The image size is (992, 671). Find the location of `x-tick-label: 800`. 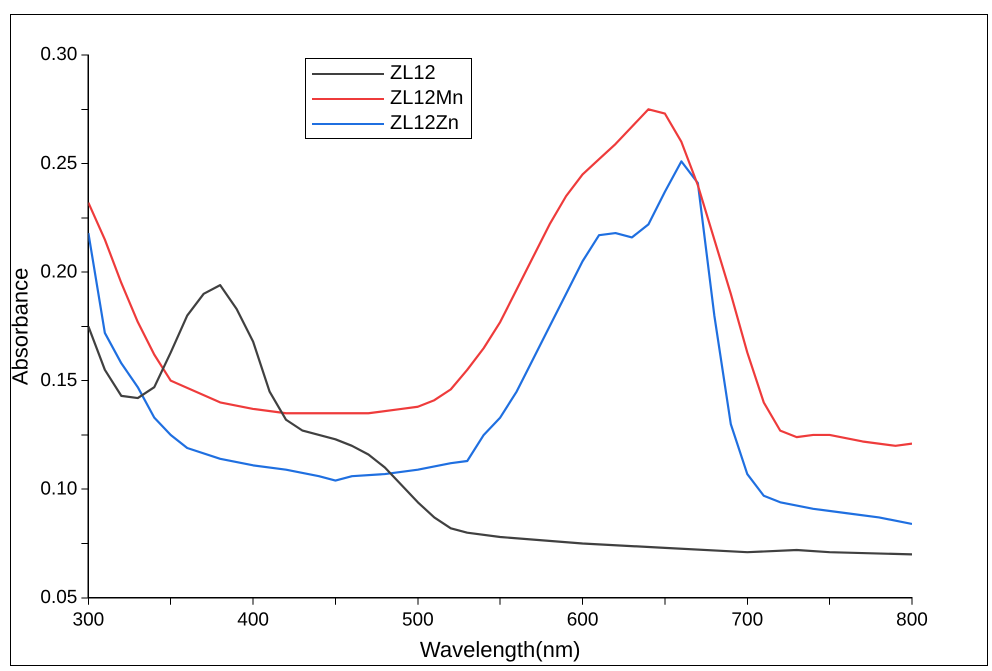

x-tick-label: 800 is located at coordinates (912, 619).